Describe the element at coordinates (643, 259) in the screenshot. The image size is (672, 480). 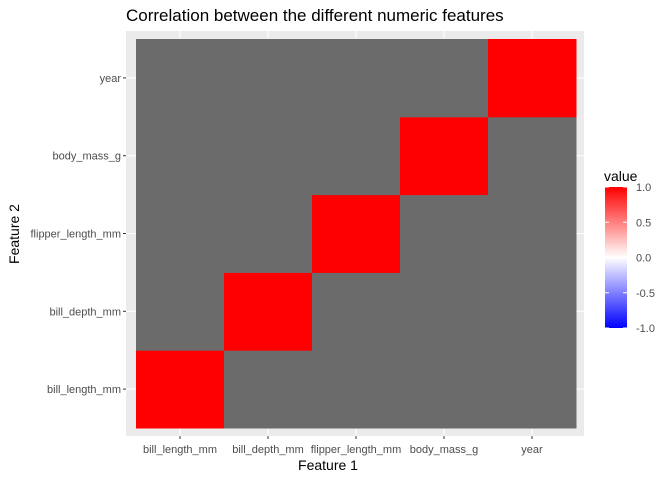
I see `legend-tick-label: 0.0` at that location.